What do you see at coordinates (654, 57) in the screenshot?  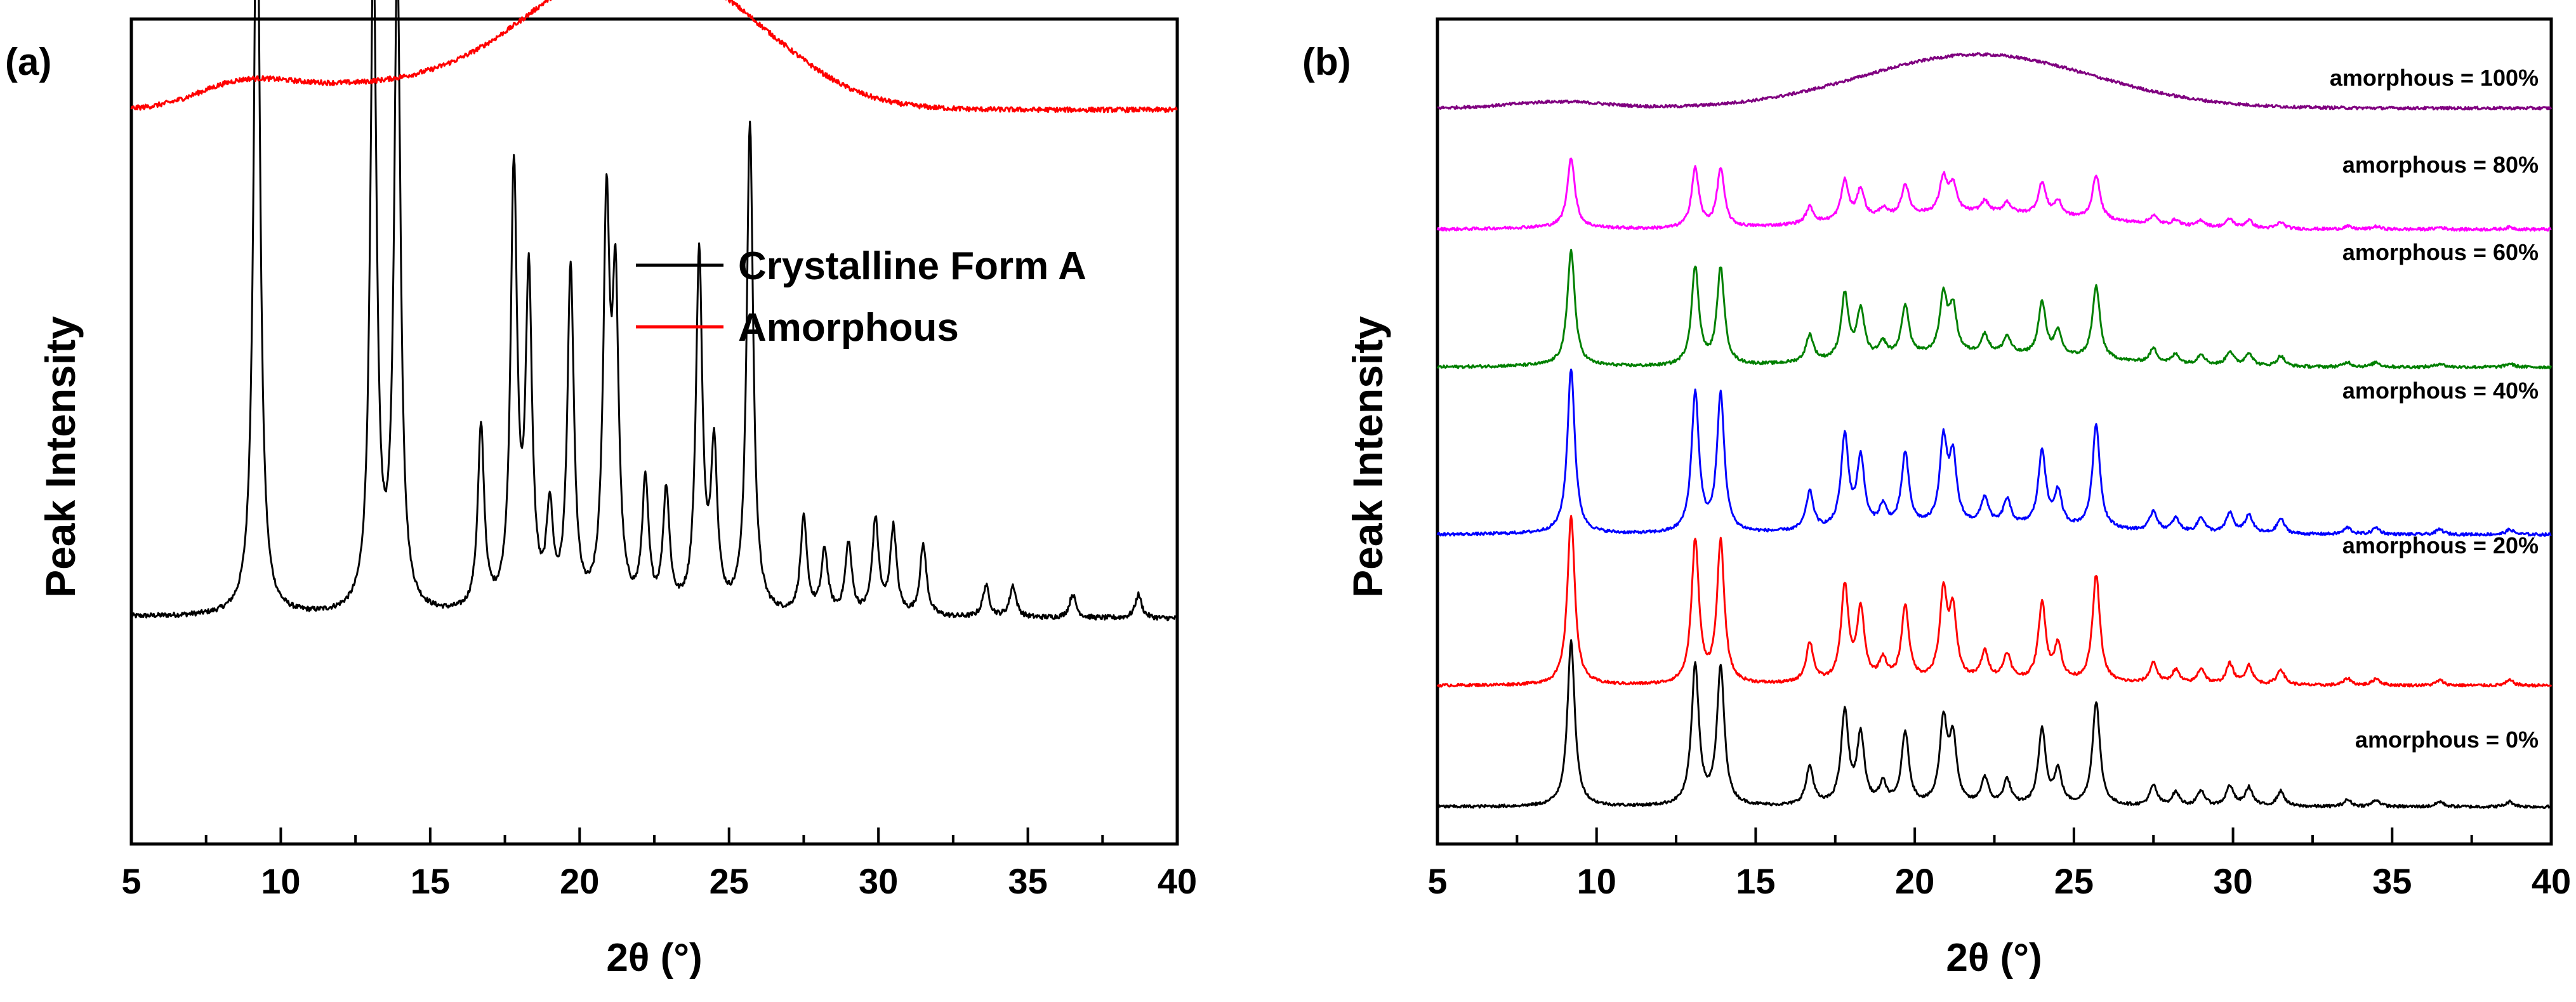 I see `series-line-amorphous` at bounding box center [654, 57].